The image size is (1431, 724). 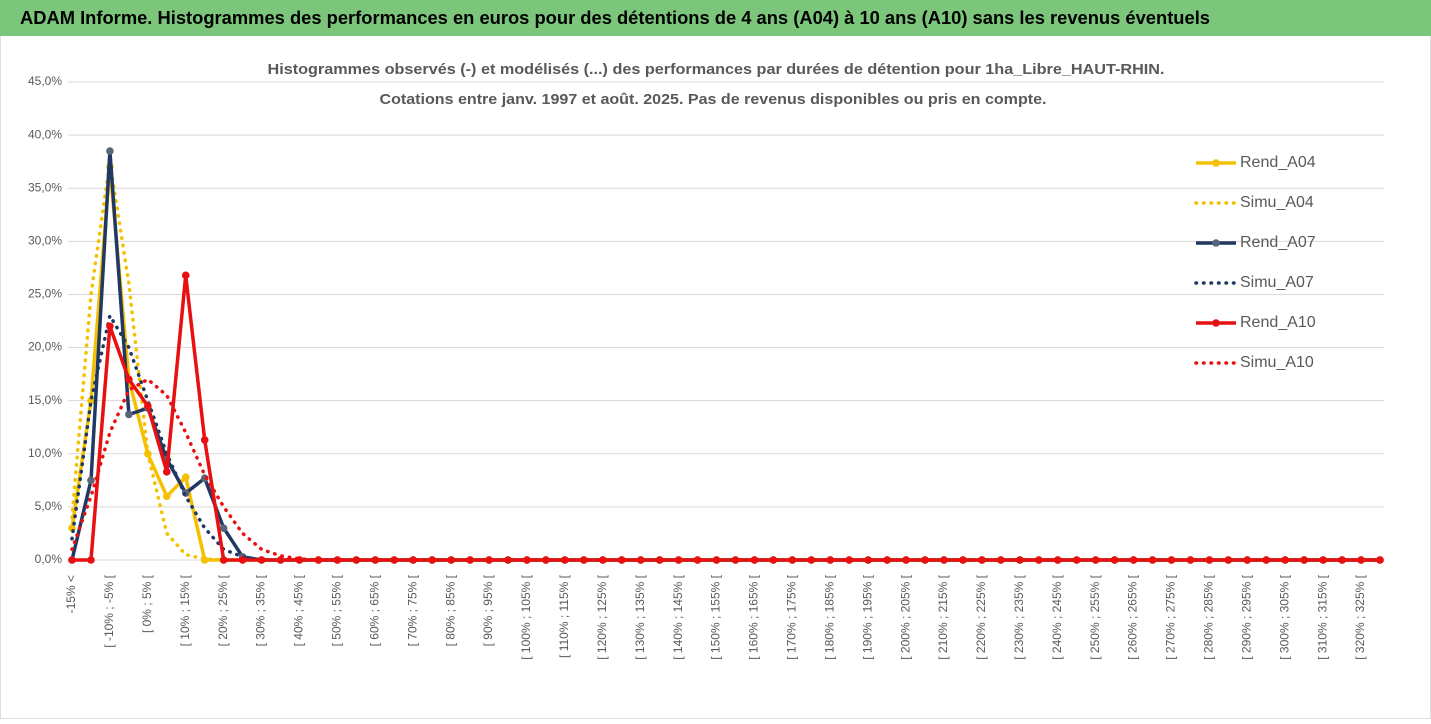 I want to click on x-tick-label: [ 110% ; 115% [, so click(x=564, y=616).